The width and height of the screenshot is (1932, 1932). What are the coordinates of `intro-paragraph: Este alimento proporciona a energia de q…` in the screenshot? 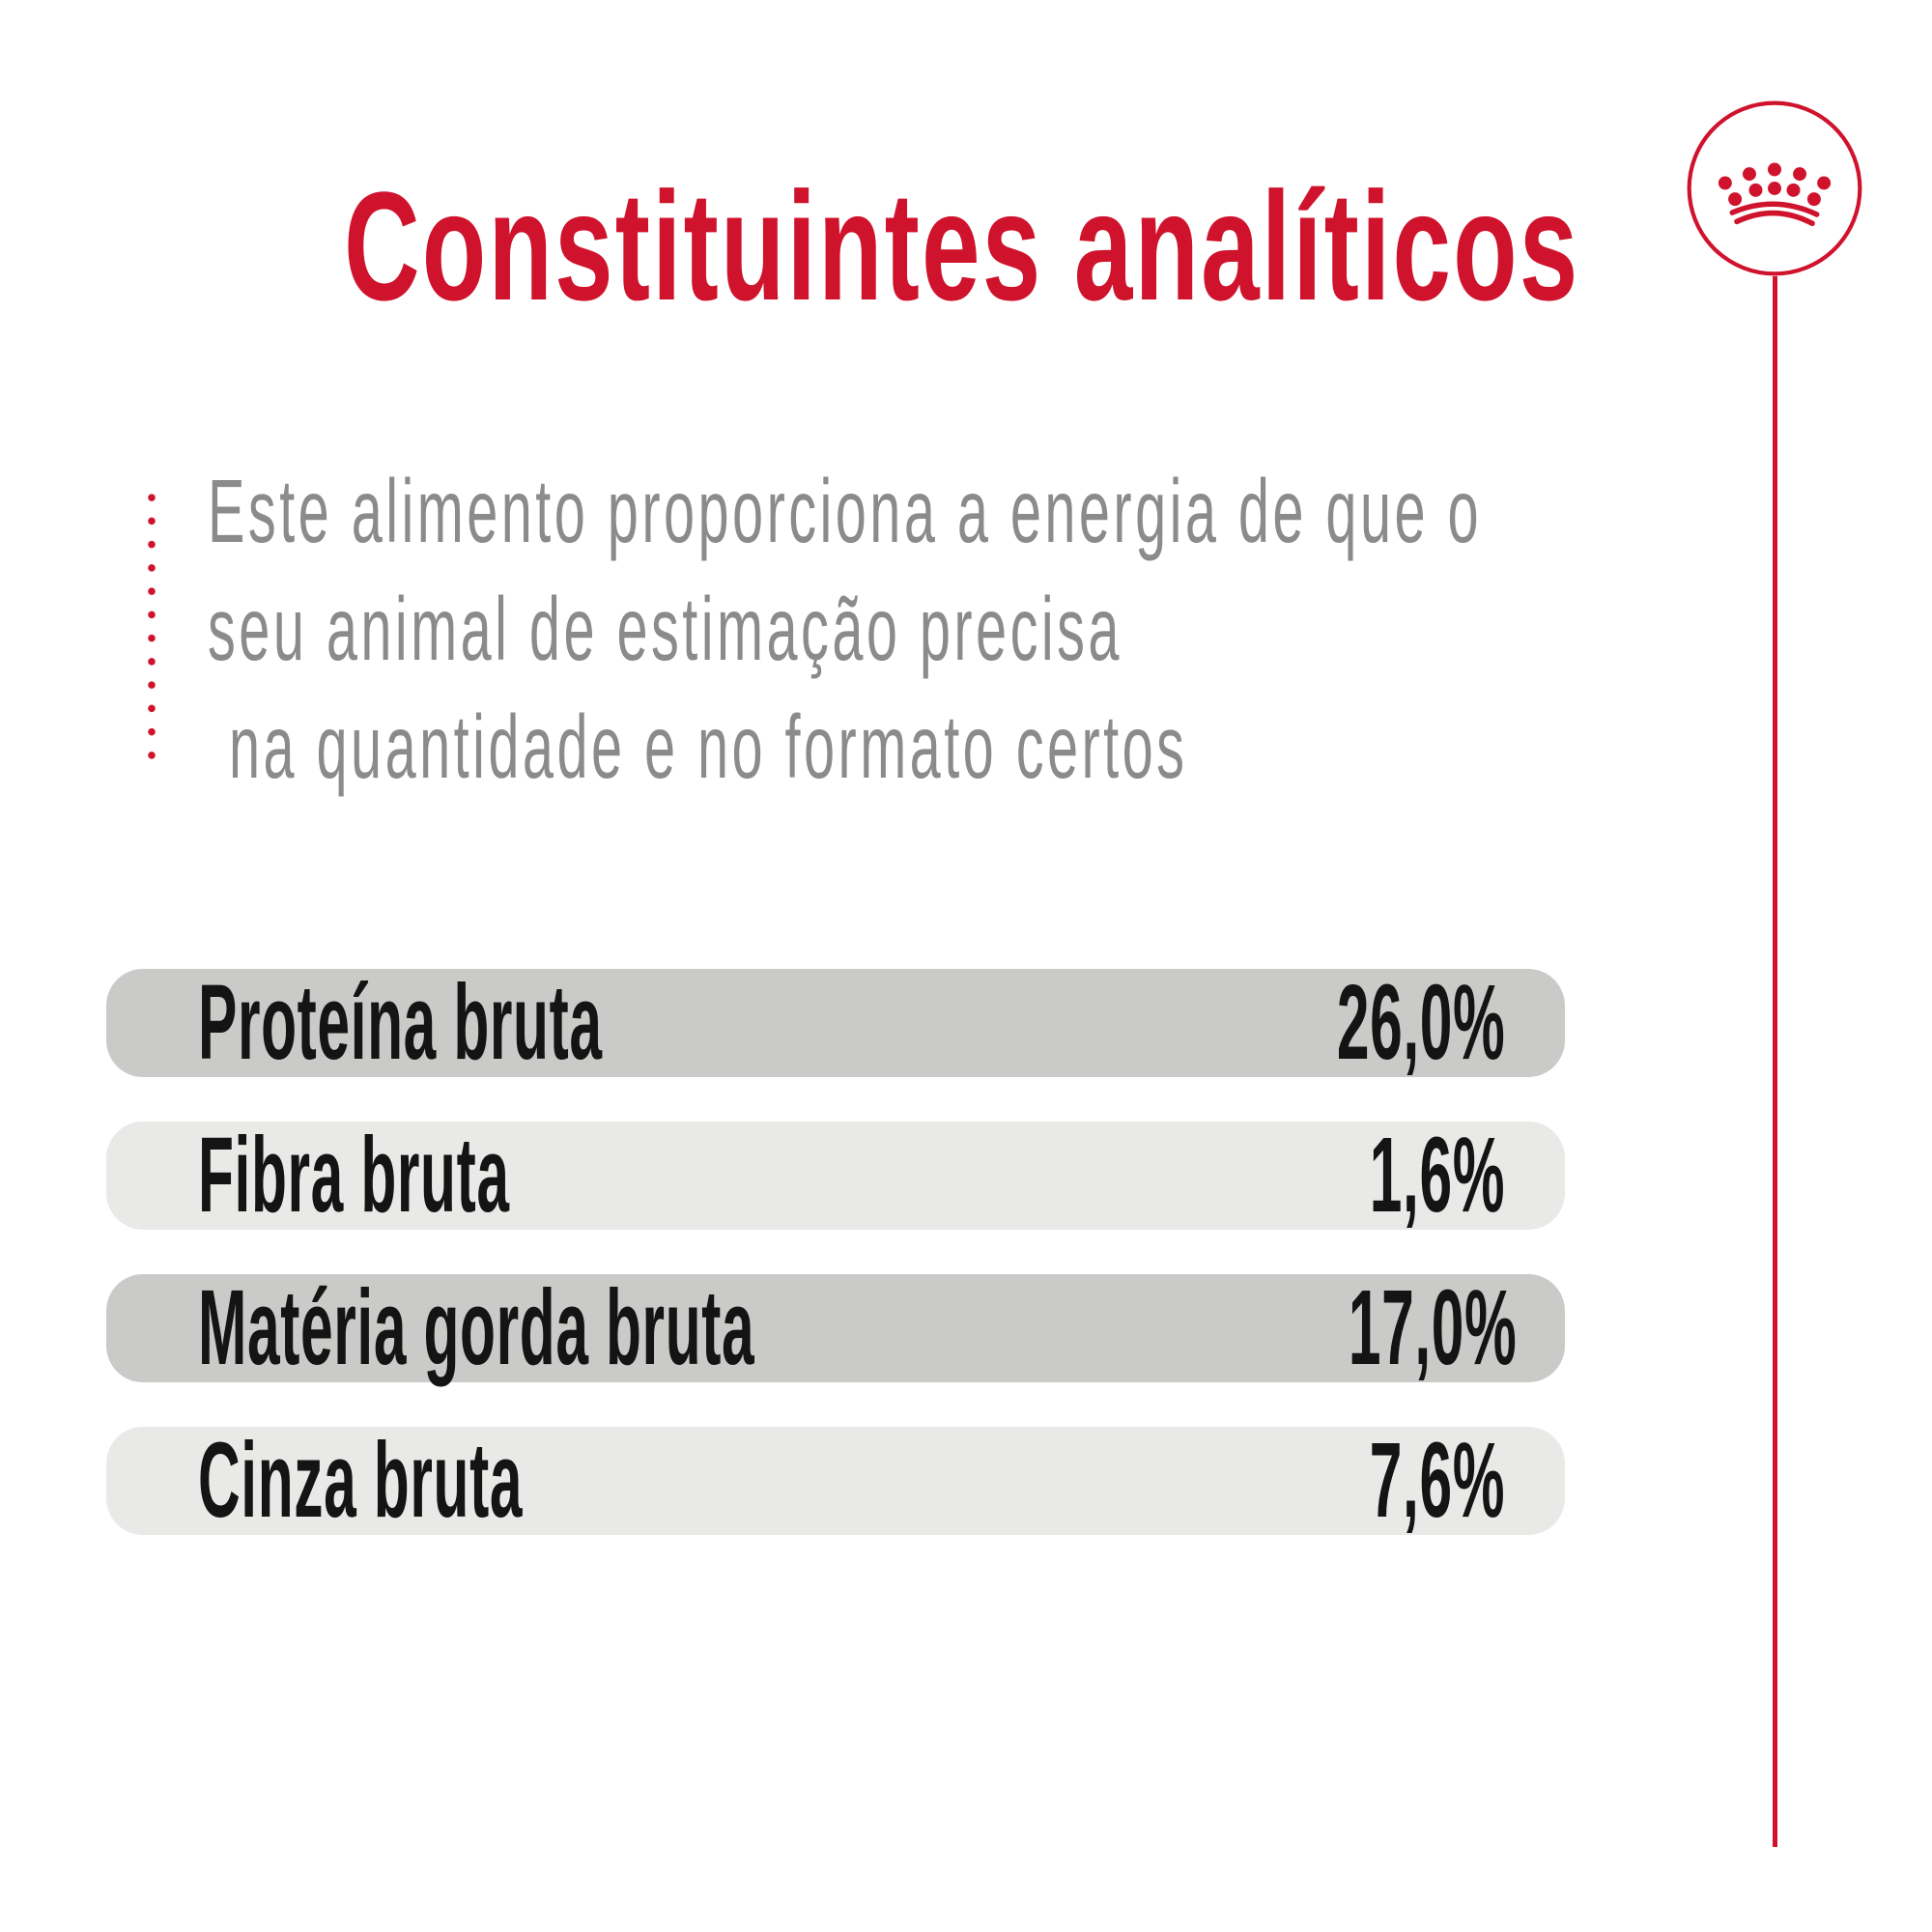 It's located at (932, 629).